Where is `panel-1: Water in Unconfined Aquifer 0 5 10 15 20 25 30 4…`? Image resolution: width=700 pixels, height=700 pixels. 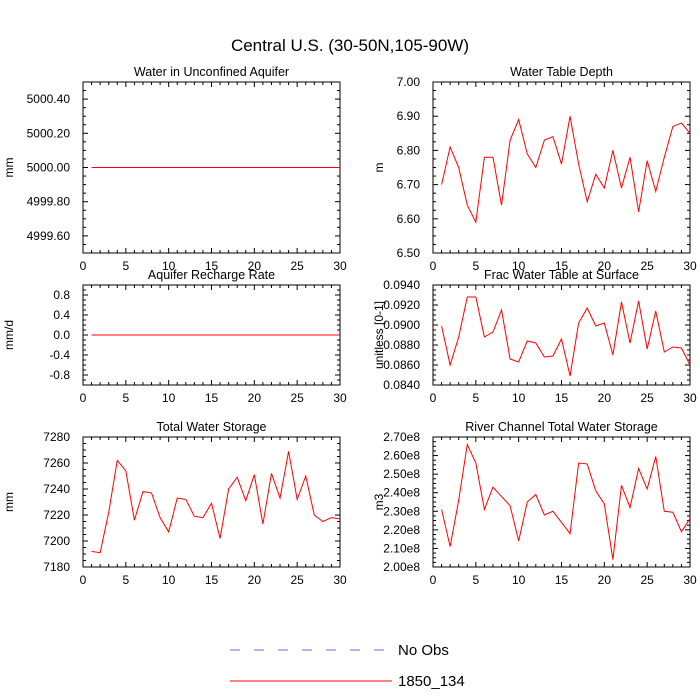 panel-1: Water in Unconfined Aquifer 0 5 10 15 20 25 30 4… is located at coordinates (174, 169).